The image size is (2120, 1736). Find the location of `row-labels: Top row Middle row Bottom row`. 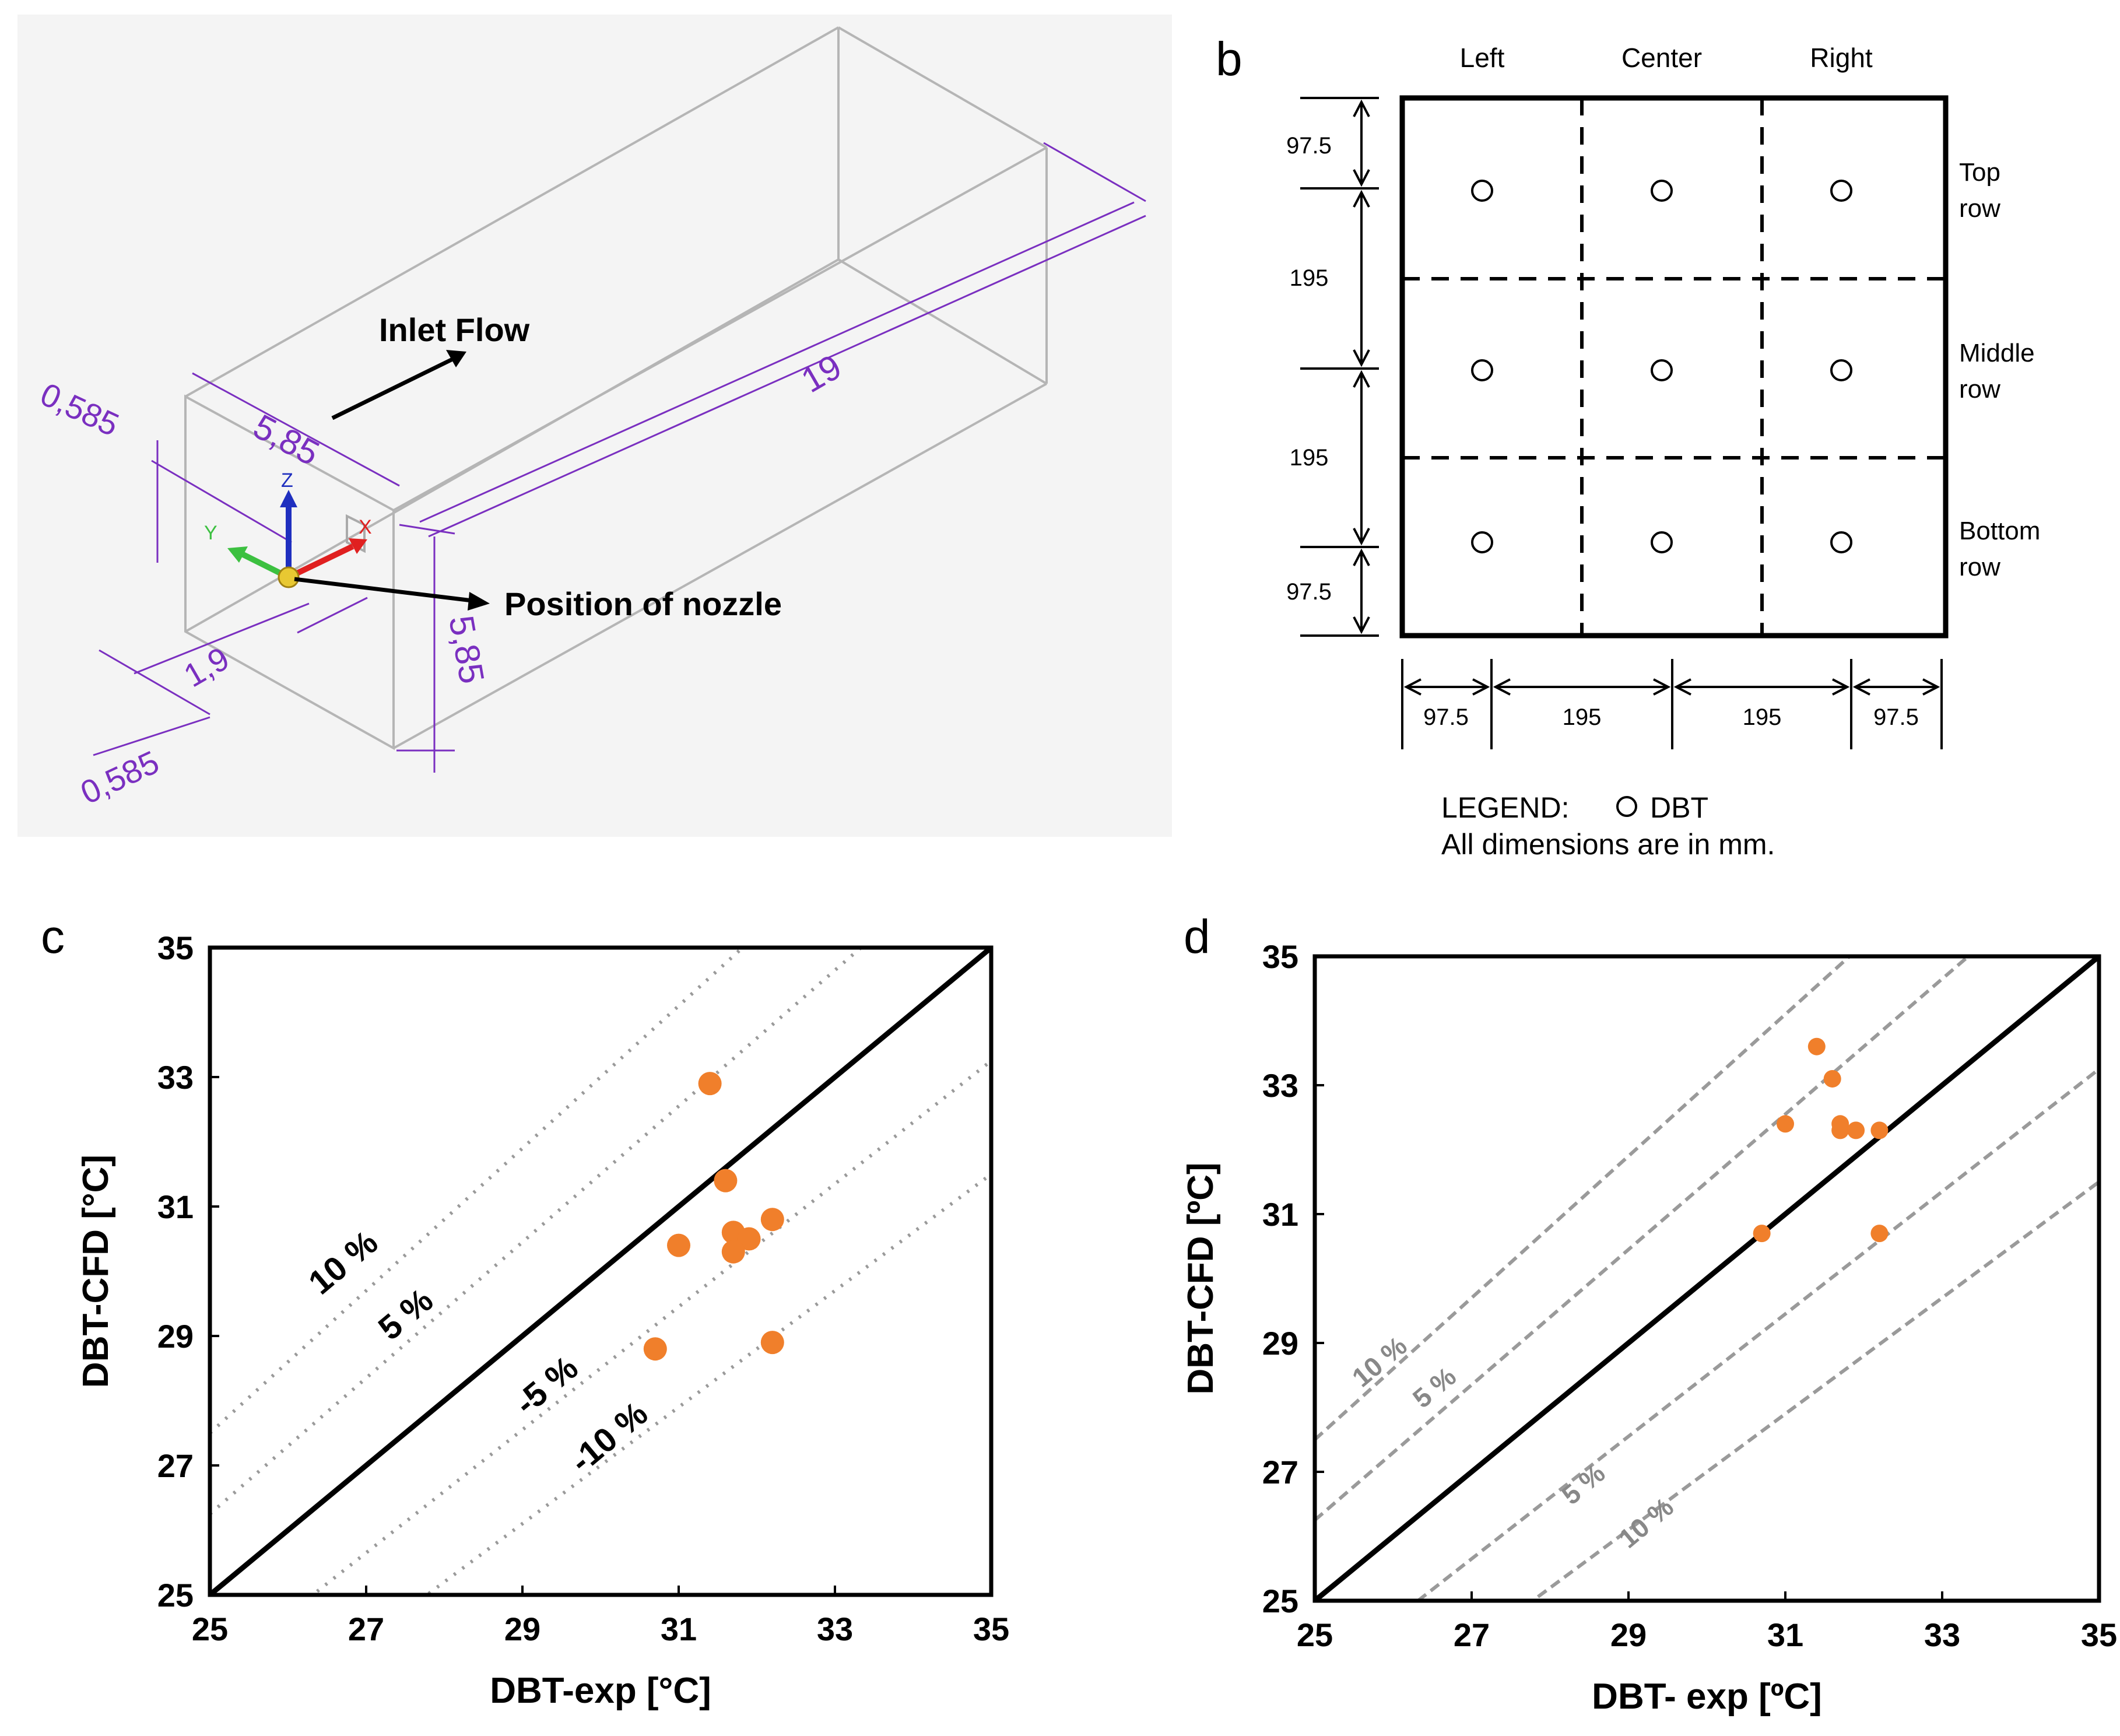

row-labels: Top row Middle row Bottom row is located at coordinates (1999, 369).